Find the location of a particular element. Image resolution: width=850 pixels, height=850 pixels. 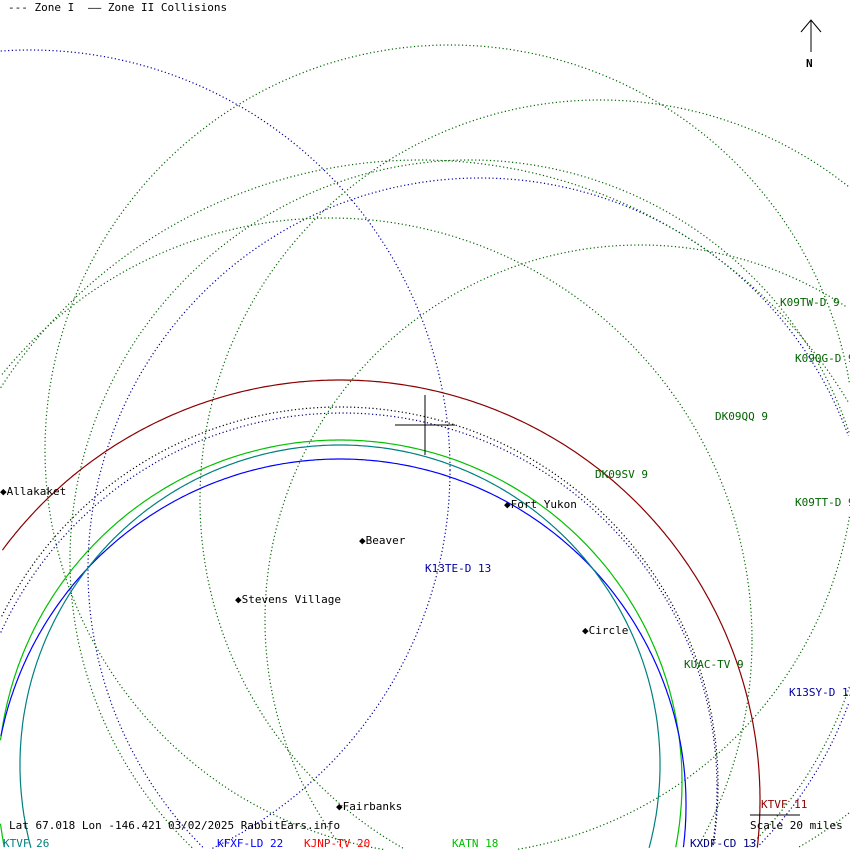

station-label: K13TE-D 13 is located at coordinates (458, 568).